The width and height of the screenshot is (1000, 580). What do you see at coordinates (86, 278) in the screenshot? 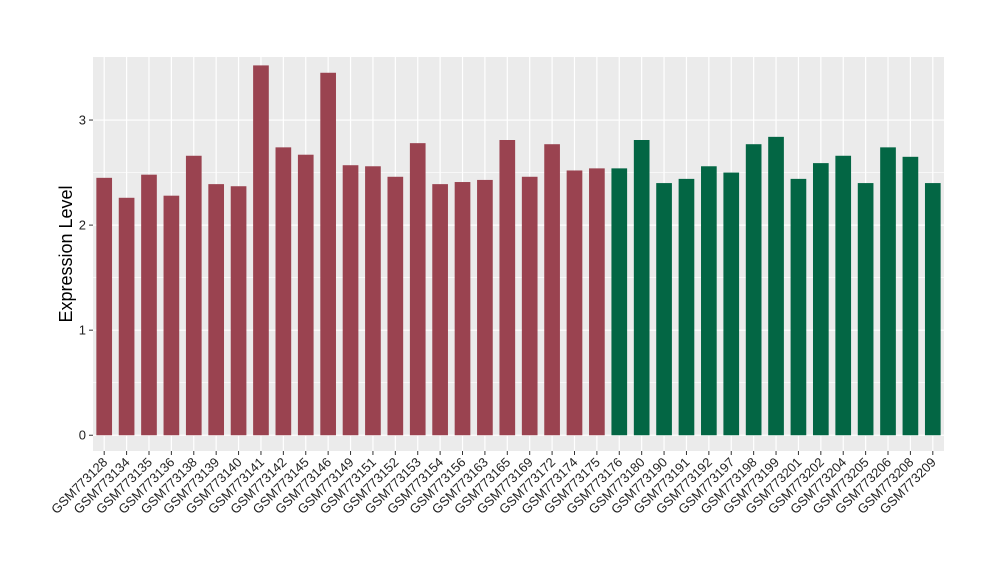
I see `y-axis: 0 1 2 3` at bounding box center [86, 278].